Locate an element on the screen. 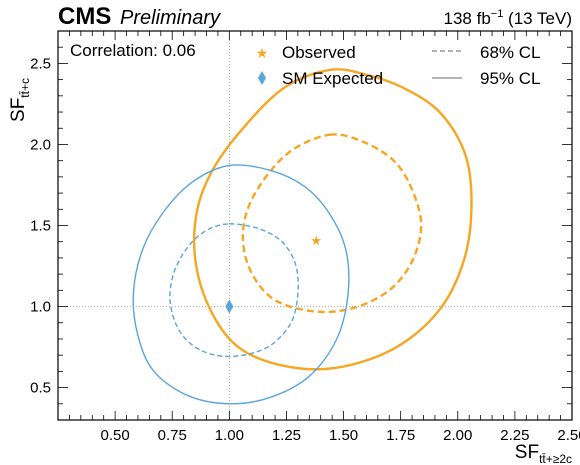 This screenshot has height=465, width=580. y-tick-label: 1.5 is located at coordinates (40, 226).